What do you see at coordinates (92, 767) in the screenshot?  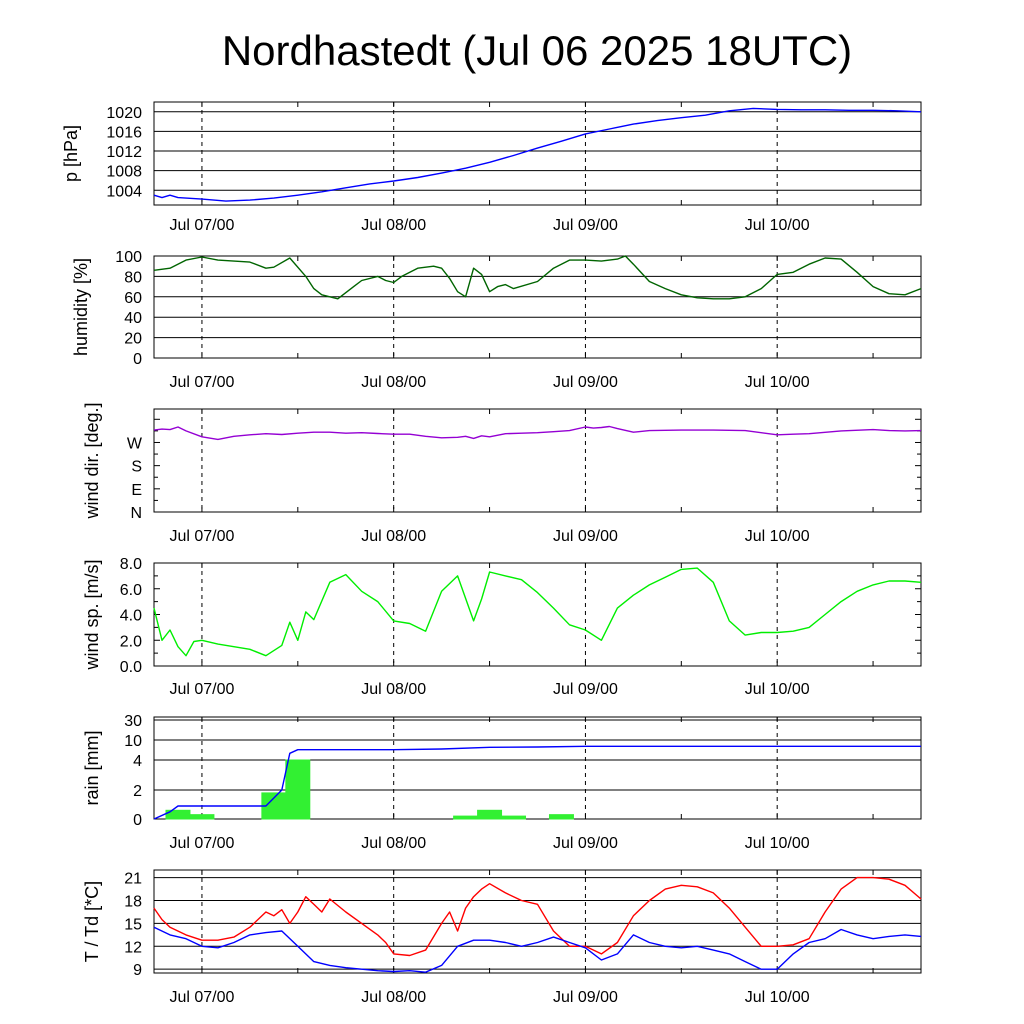 I see `rain-axis-title: rain [mm]` at bounding box center [92, 767].